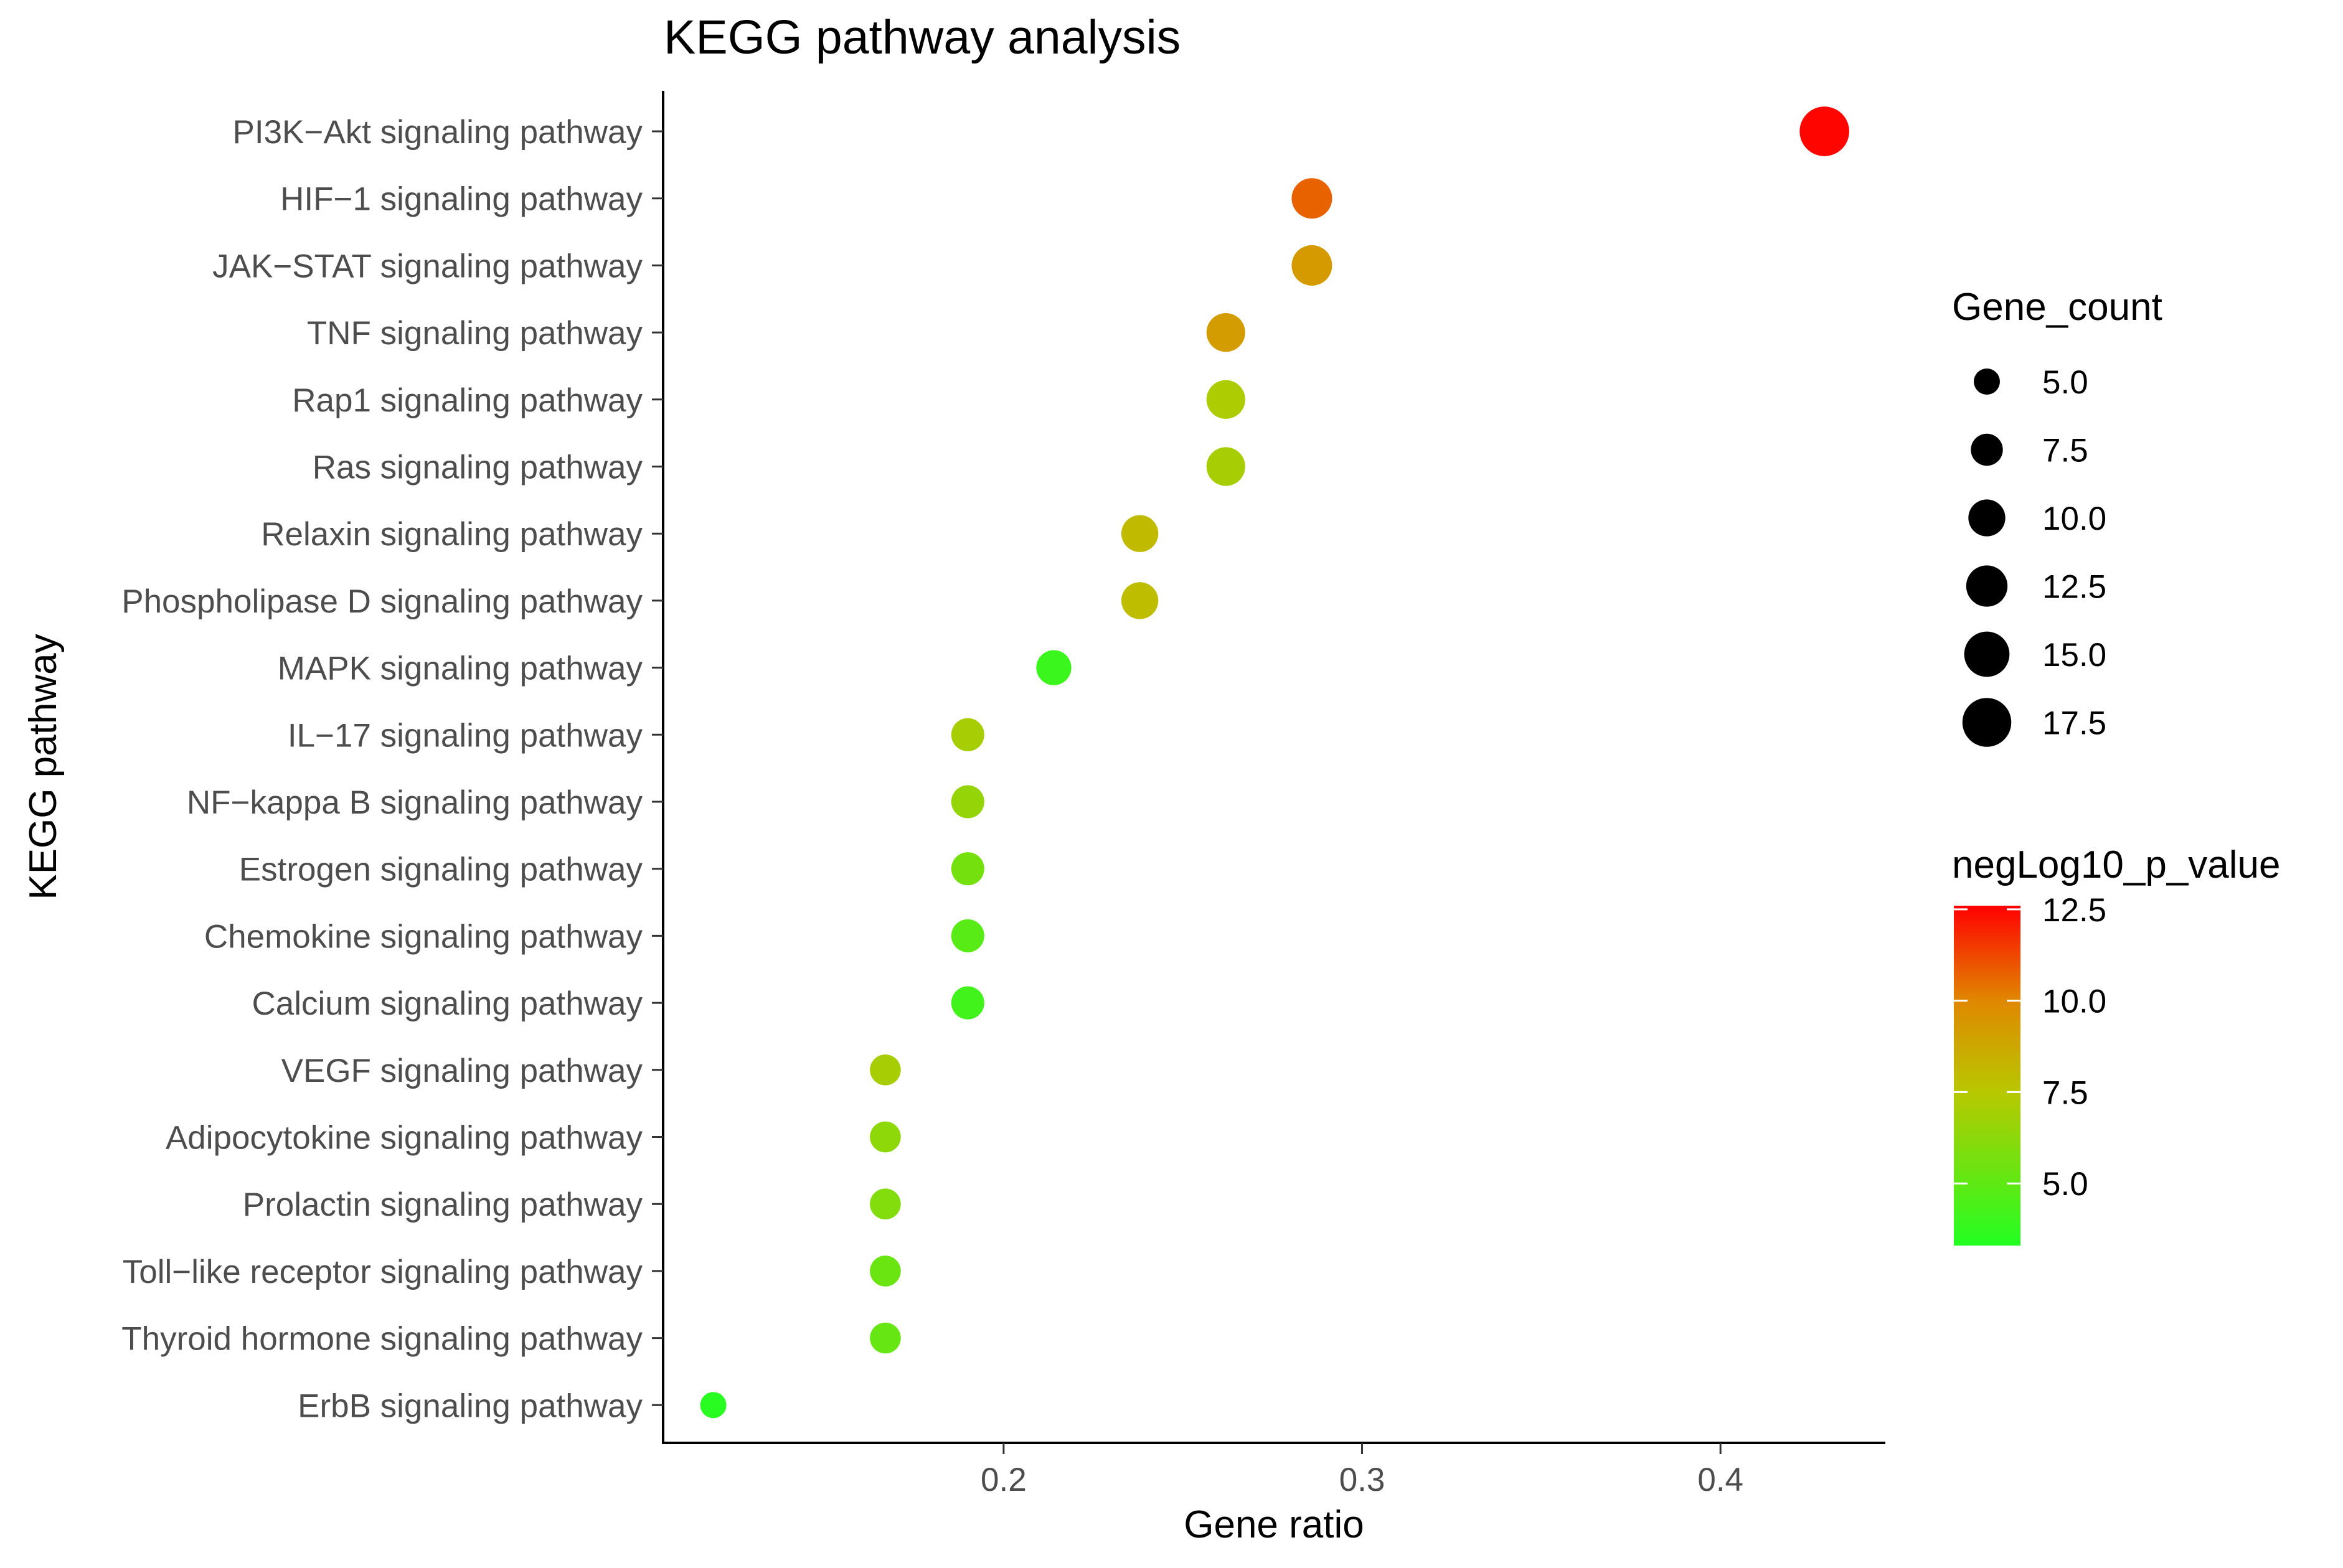 The height and width of the screenshot is (1568, 2343). What do you see at coordinates (404, 1138) in the screenshot?
I see `y-tick-label: Adipocytokine signaling pathway` at bounding box center [404, 1138].